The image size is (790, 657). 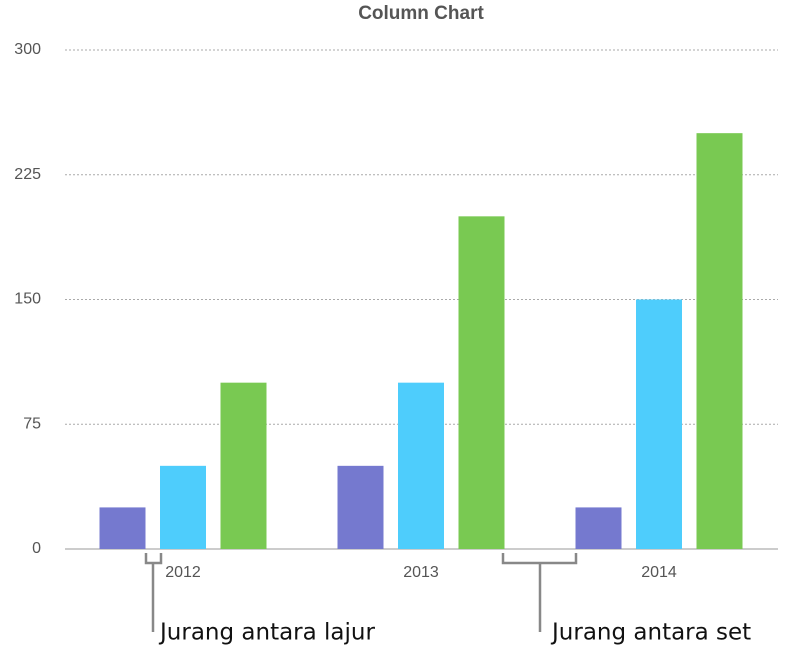 I want to click on y-tick-label: 300, so click(x=27, y=49).